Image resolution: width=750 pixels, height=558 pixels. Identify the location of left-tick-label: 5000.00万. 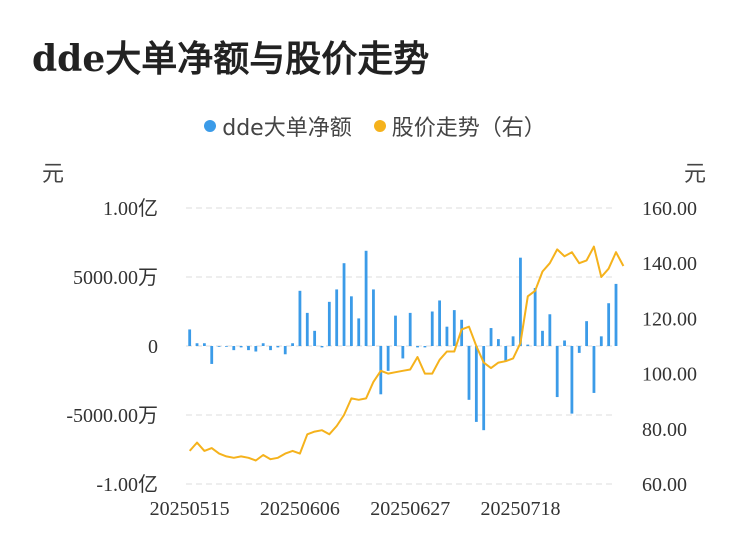
(115, 278).